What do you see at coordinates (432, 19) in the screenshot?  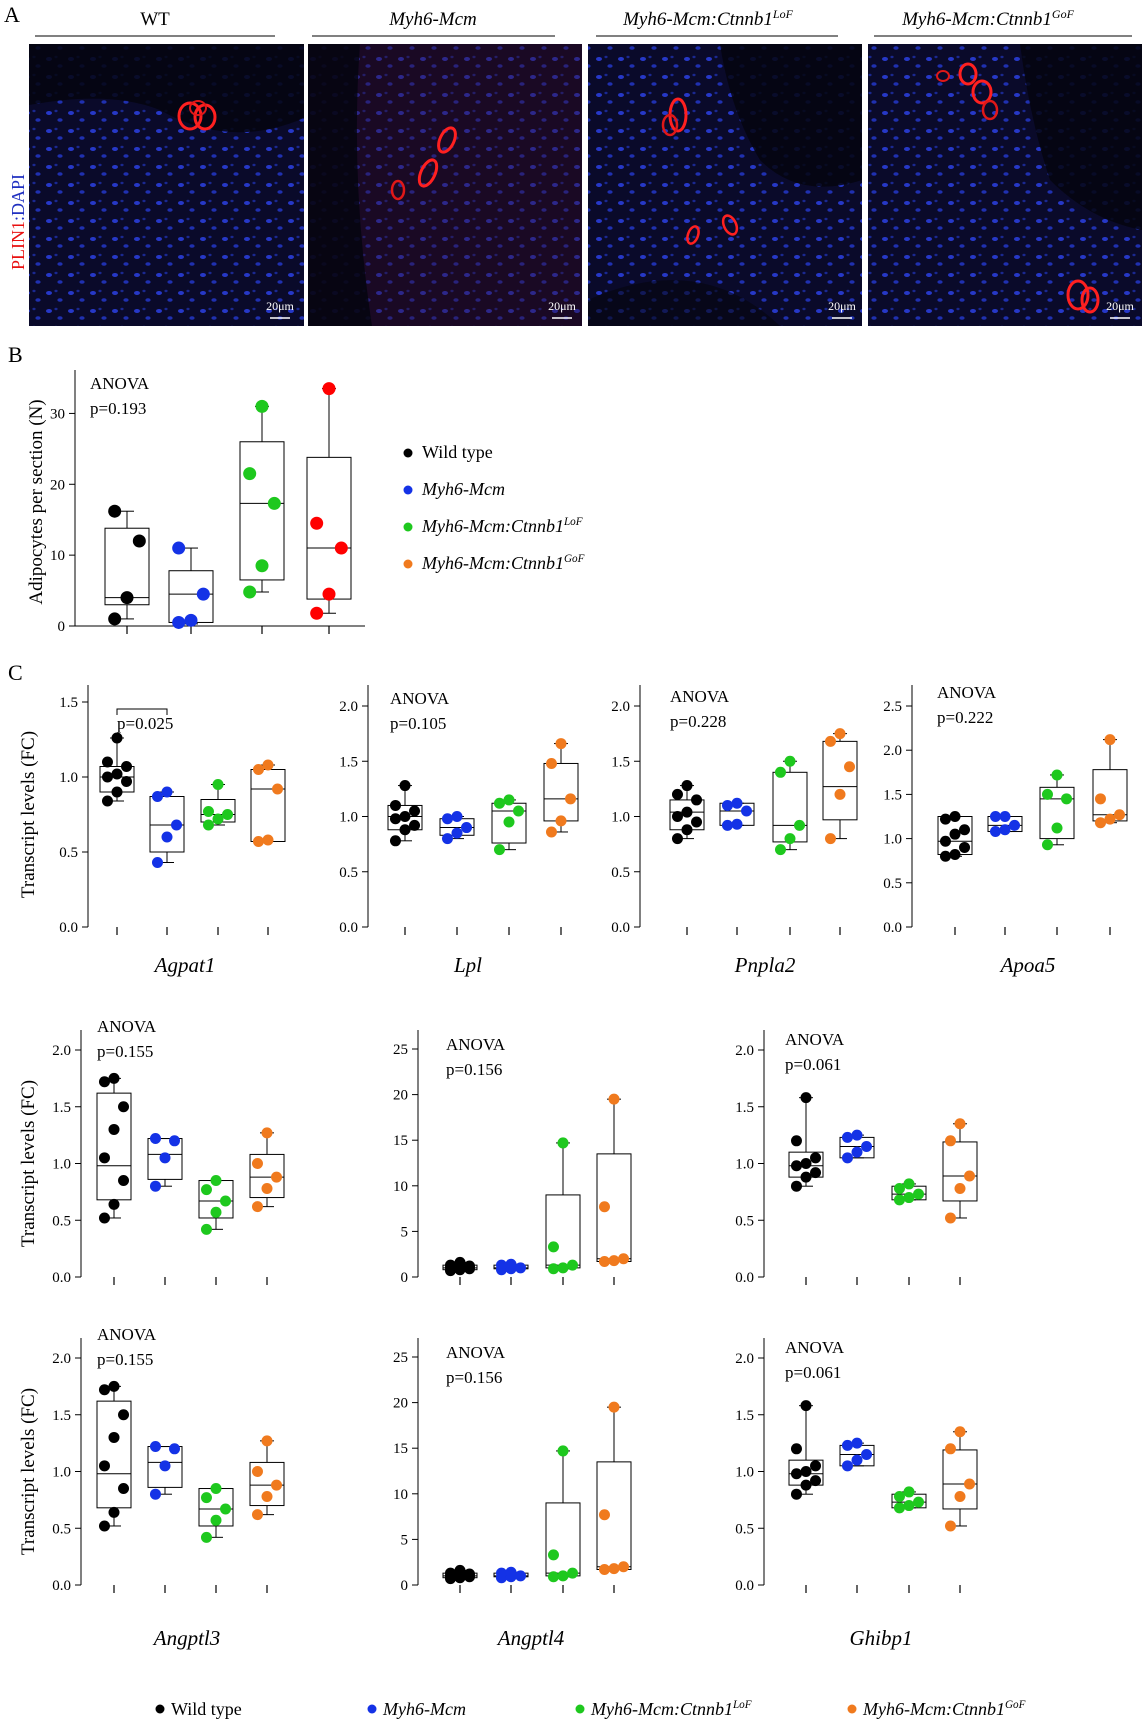 I see `svg-text: Myh6-Mcm` at bounding box center [432, 19].